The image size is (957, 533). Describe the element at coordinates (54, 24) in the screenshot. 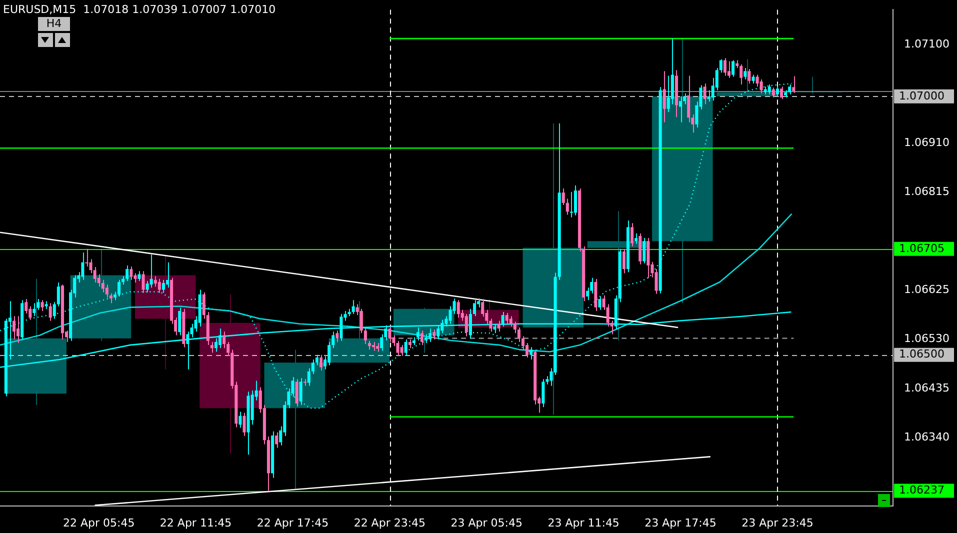

I see `annotation: H4` at that location.